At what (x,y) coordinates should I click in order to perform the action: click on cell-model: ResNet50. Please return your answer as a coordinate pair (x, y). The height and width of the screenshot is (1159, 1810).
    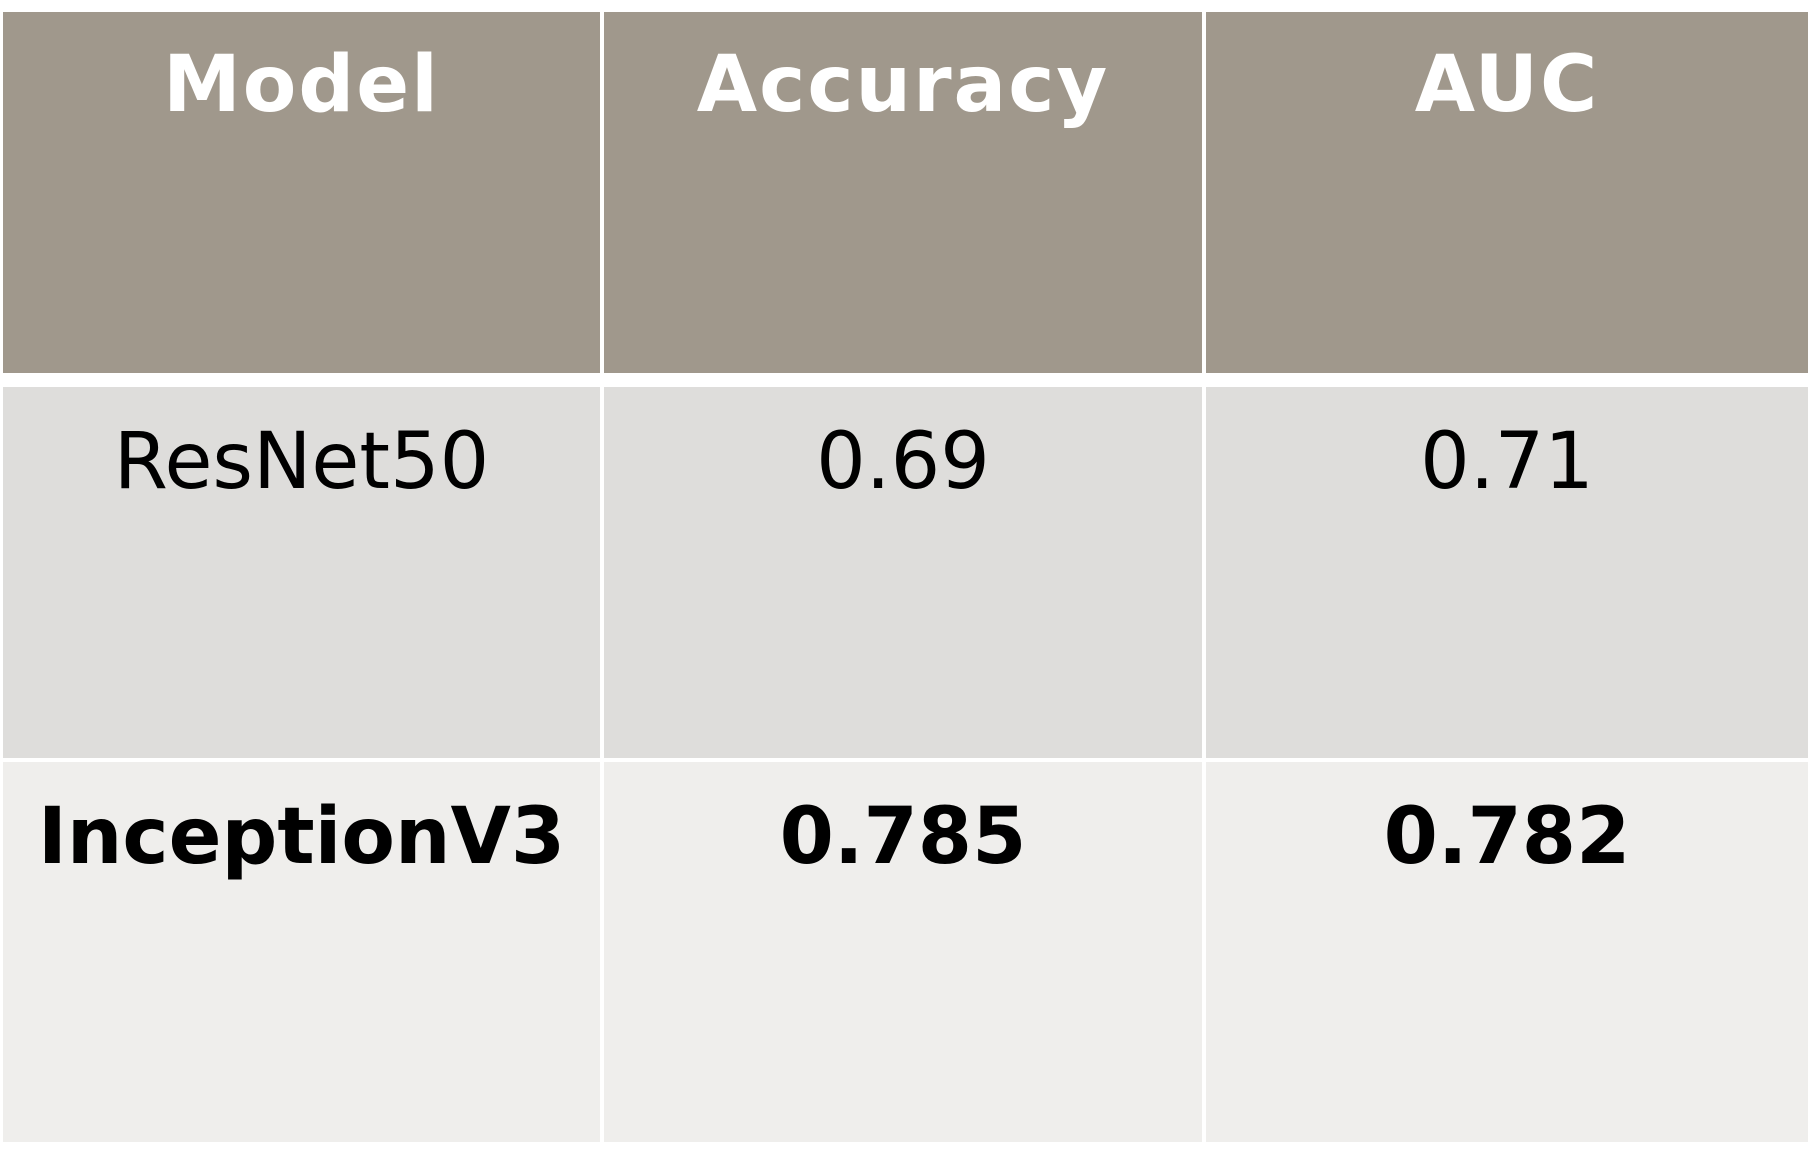
    Looking at the image, I should click on (303, 574).